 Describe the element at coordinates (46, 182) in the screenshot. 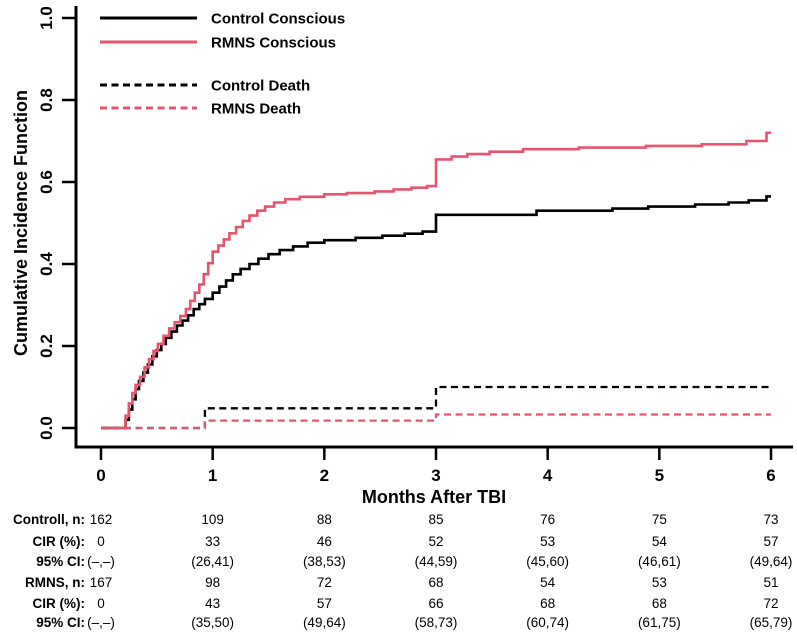

I see `y-tick-label: 0.6` at that location.